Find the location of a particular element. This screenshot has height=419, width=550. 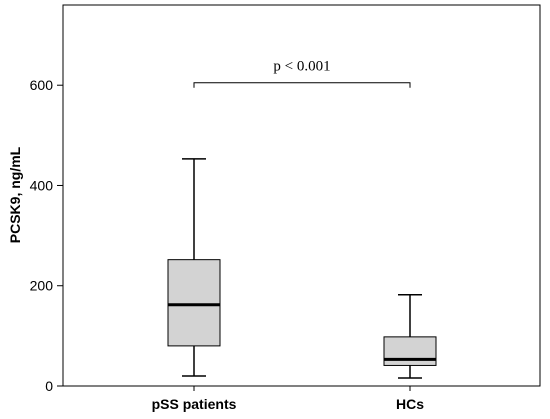

y-tick-label: 200 is located at coordinates (42, 286).